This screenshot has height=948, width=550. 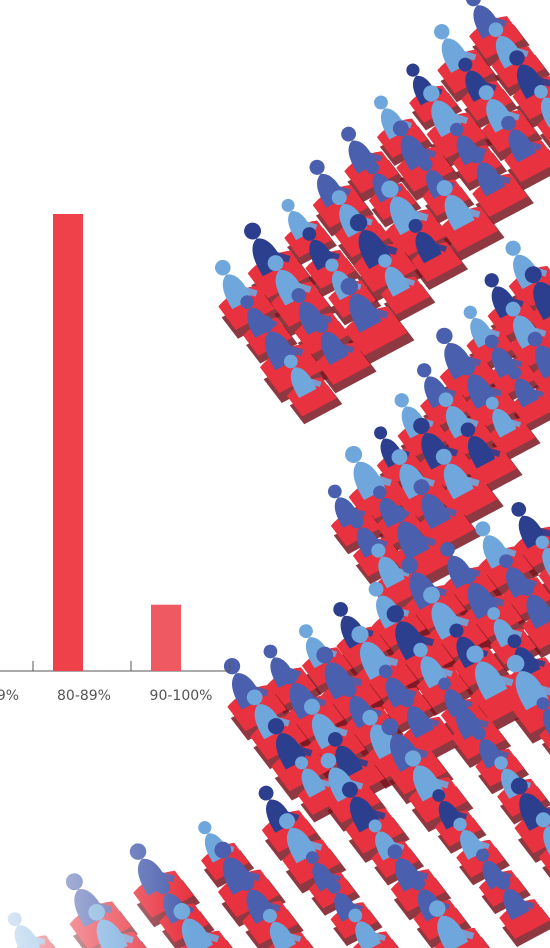 I want to click on bar-90-100%, so click(x=166, y=637).